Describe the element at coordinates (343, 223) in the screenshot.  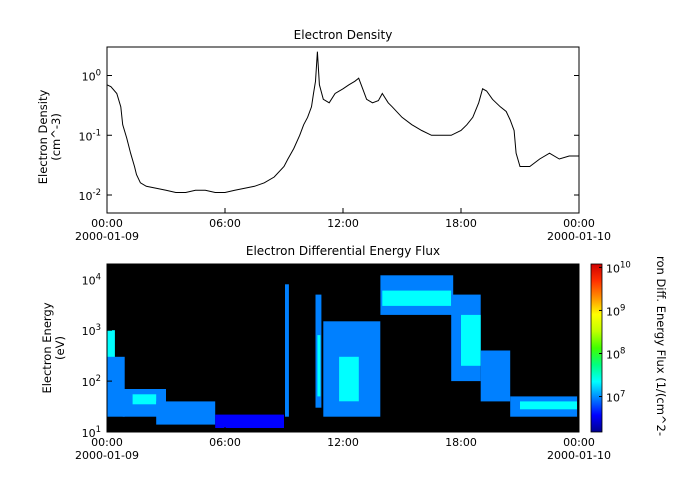
I see `density-xtick-label-2: 12:00` at that location.